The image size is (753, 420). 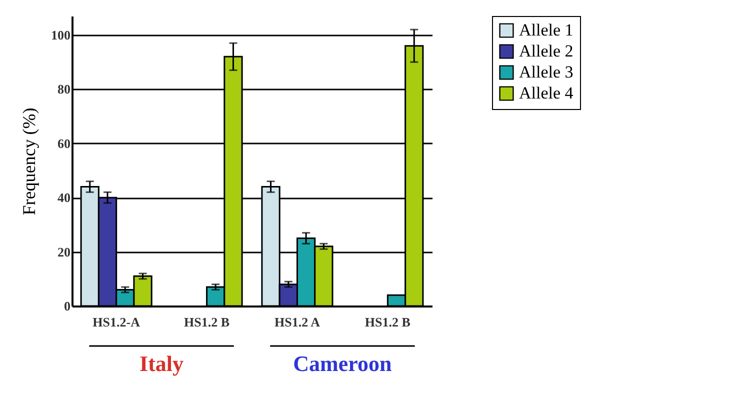 What do you see at coordinates (546, 51) in the screenshot?
I see `legend-label: Allele 2` at bounding box center [546, 51].